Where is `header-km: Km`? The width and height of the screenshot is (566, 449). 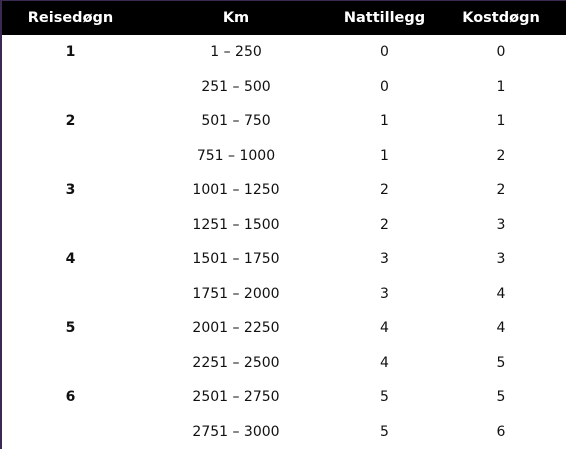 header-km: Km is located at coordinates (236, 18).